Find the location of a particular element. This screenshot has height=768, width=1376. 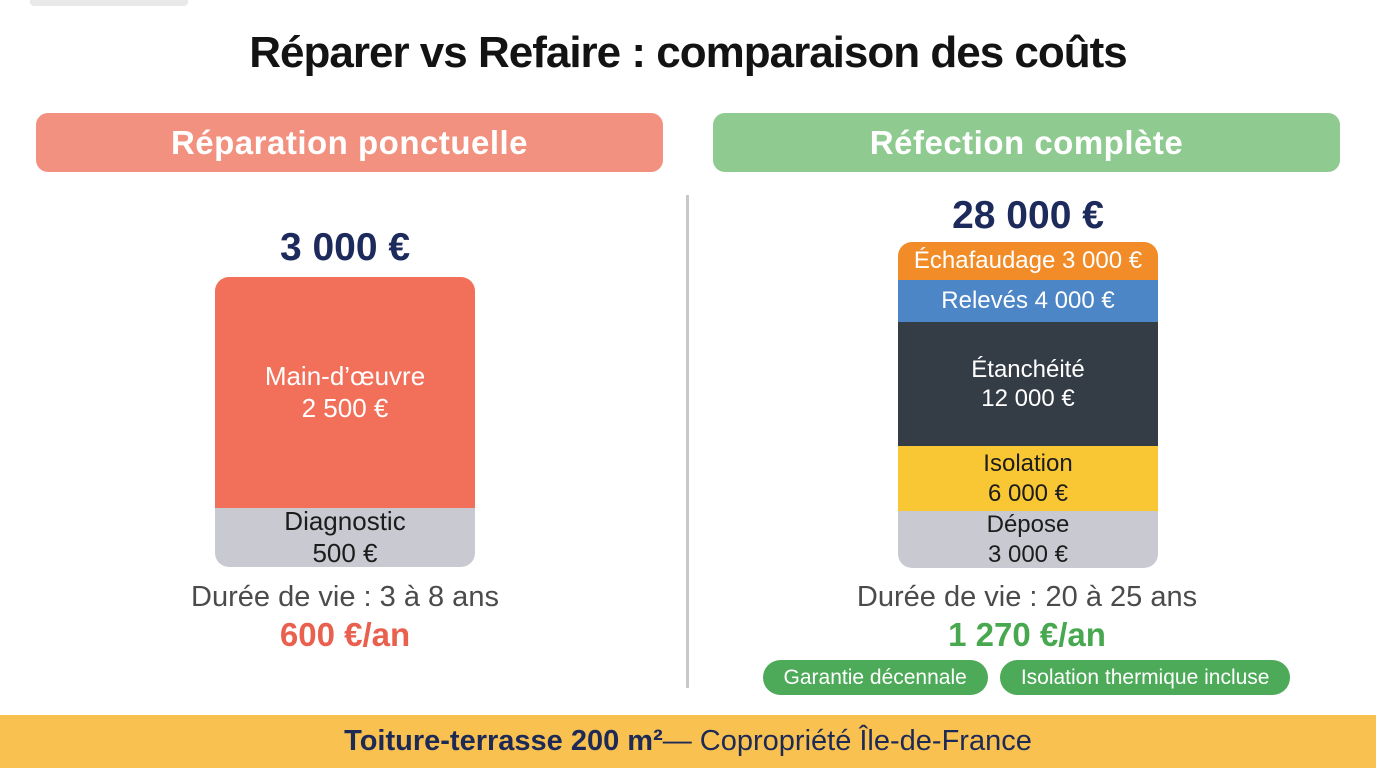

bar-segment-main-doeuvre: Main-d’œuvre 2 500 € is located at coordinates (345, 392).